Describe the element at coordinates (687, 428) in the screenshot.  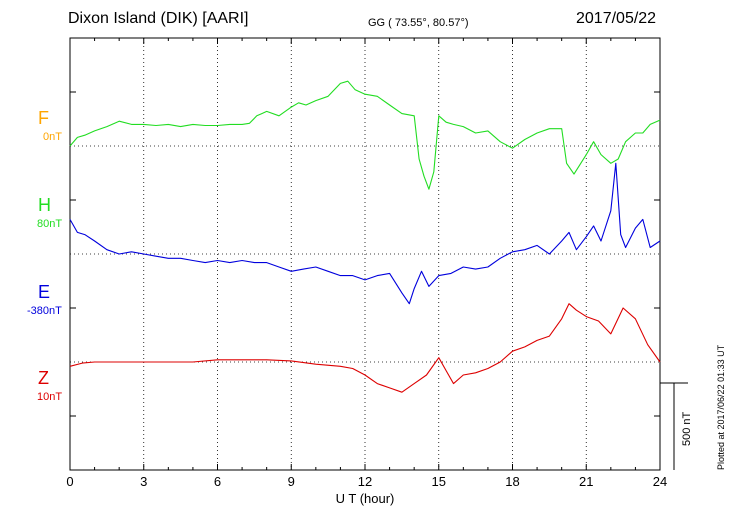
I see `scale-bar-label: 500 nT` at that location.